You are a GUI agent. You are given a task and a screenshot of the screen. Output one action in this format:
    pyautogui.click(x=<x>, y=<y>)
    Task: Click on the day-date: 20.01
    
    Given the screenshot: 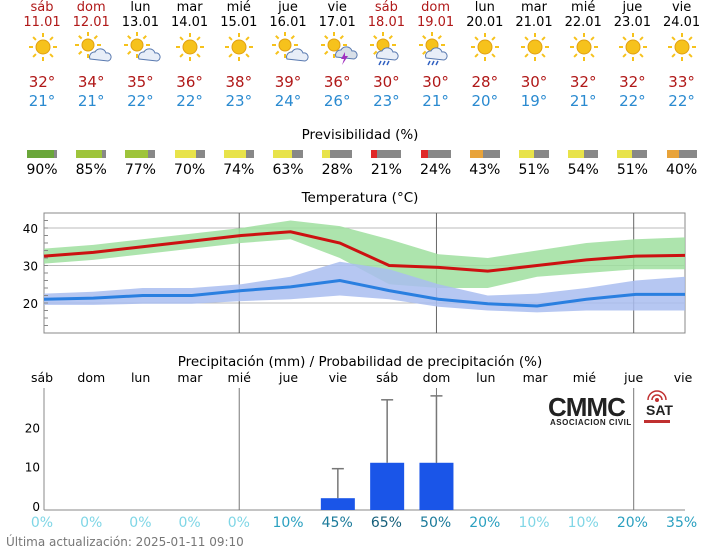 What is the action you would take?
    pyautogui.click(x=485, y=22)
    